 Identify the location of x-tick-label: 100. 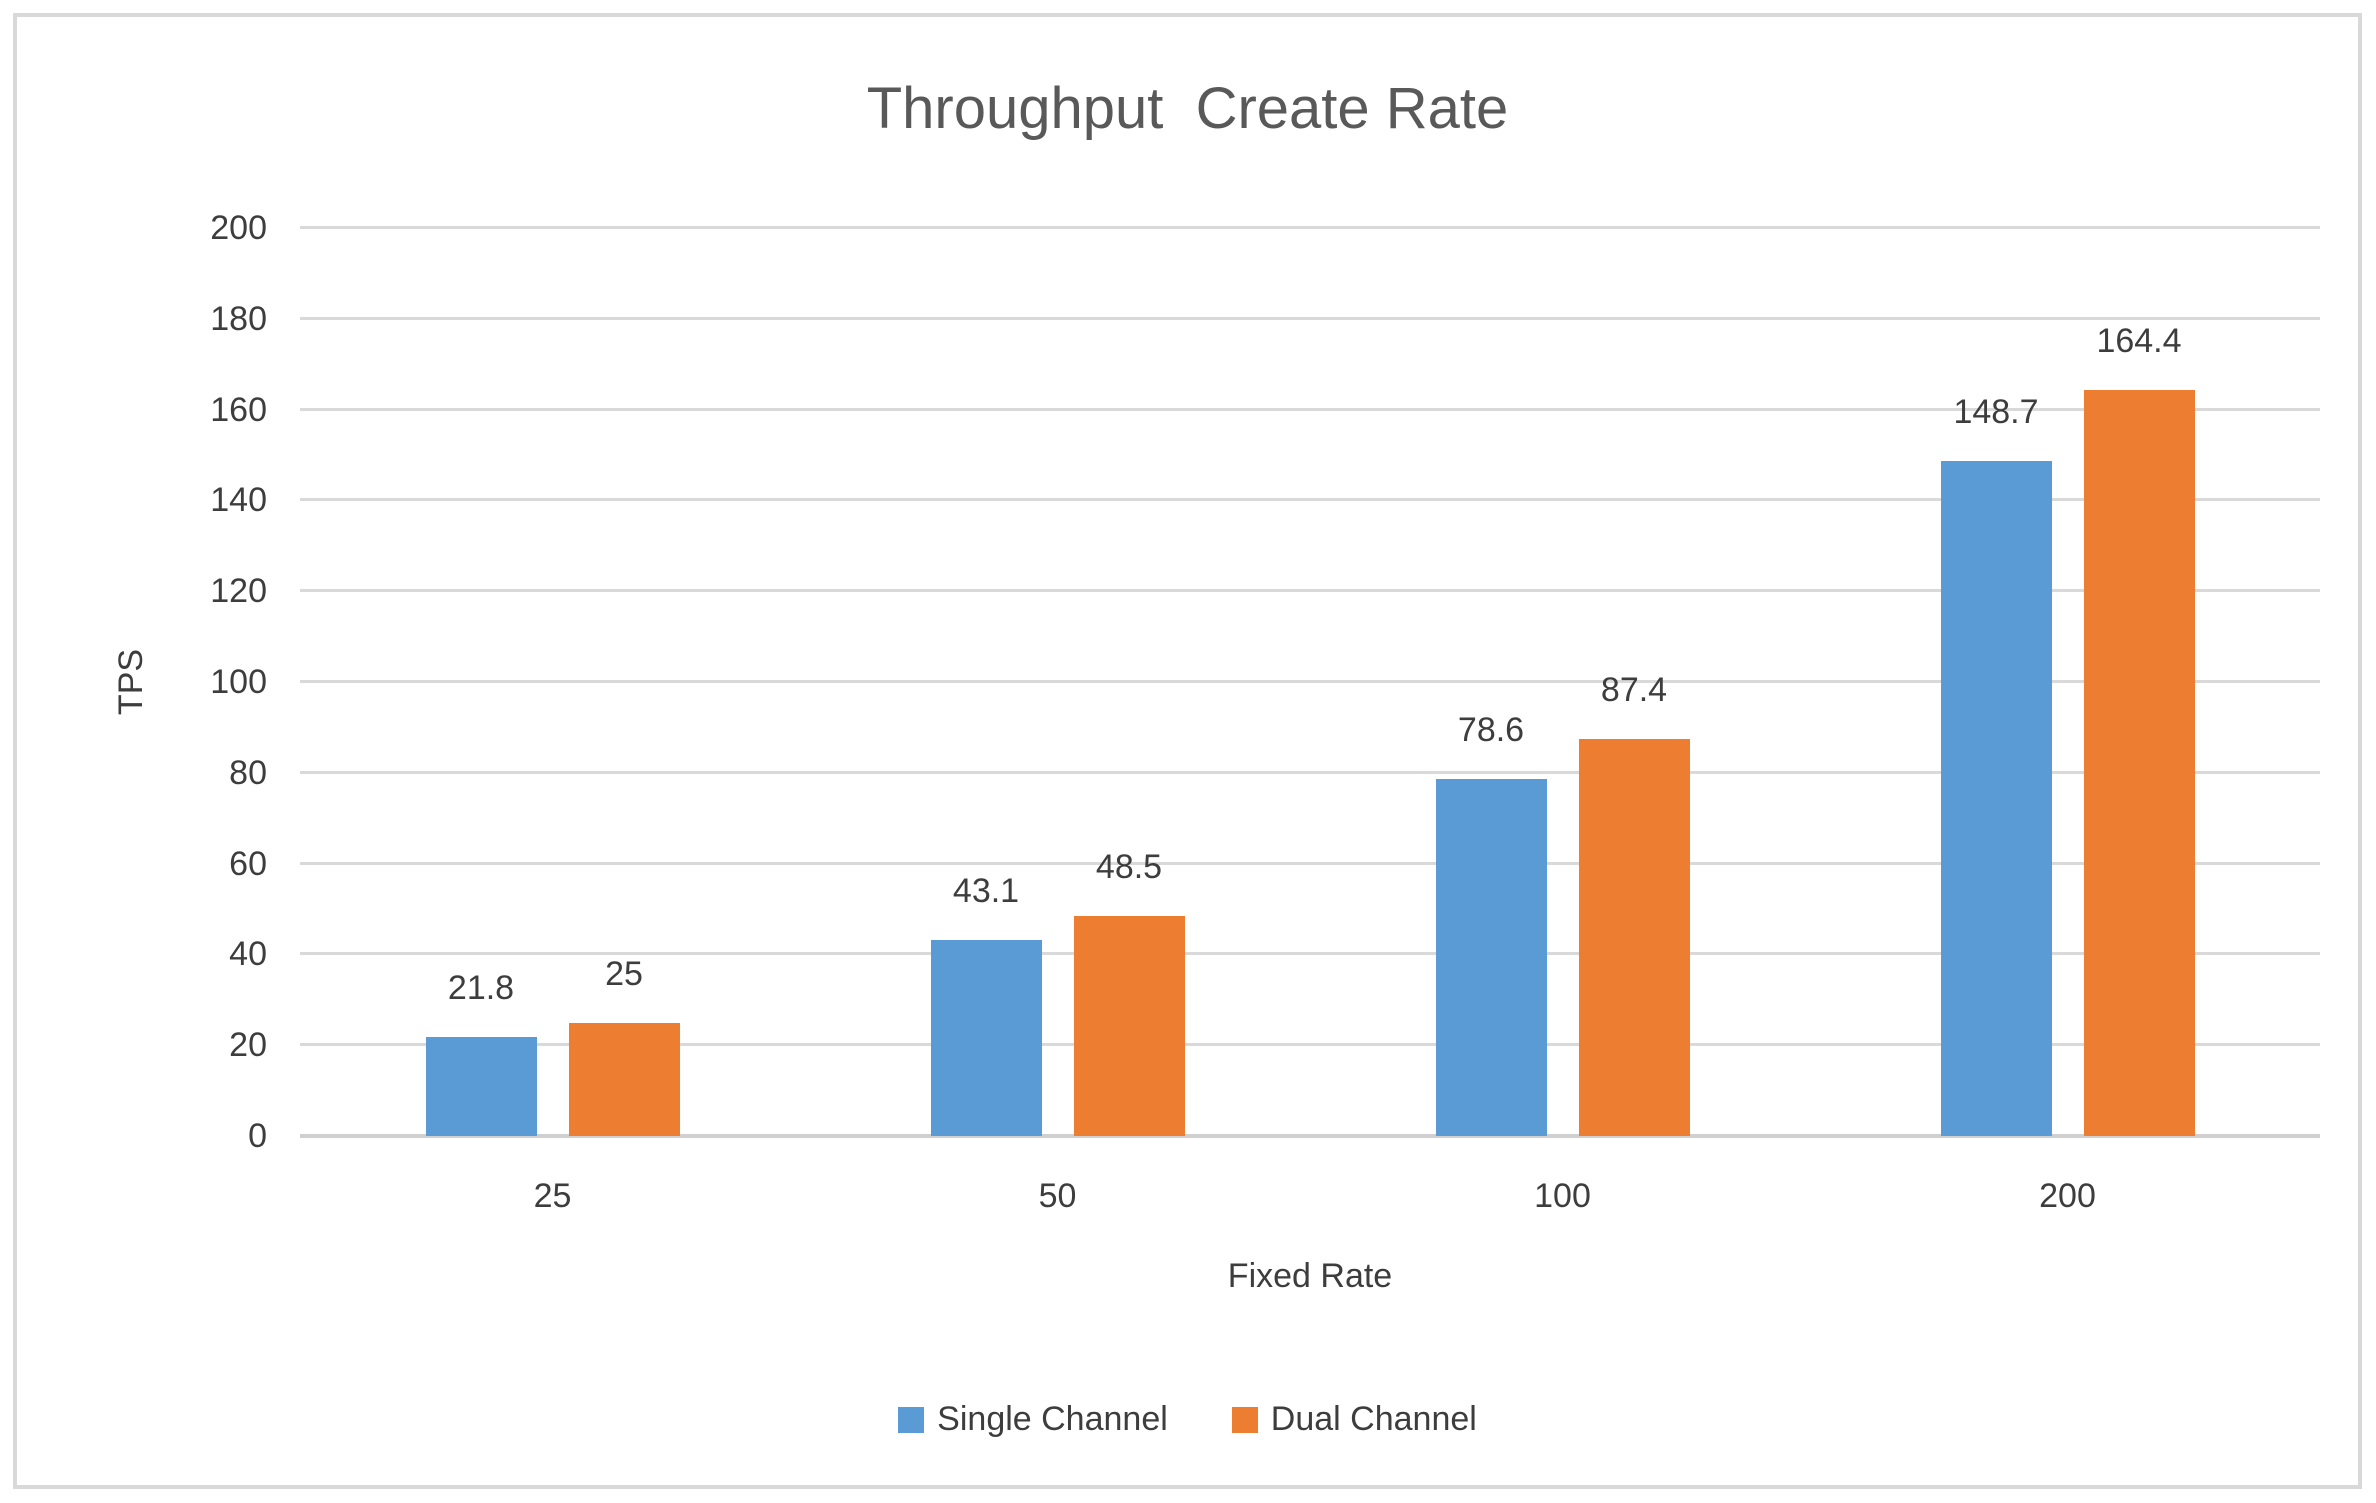
(1562, 1196).